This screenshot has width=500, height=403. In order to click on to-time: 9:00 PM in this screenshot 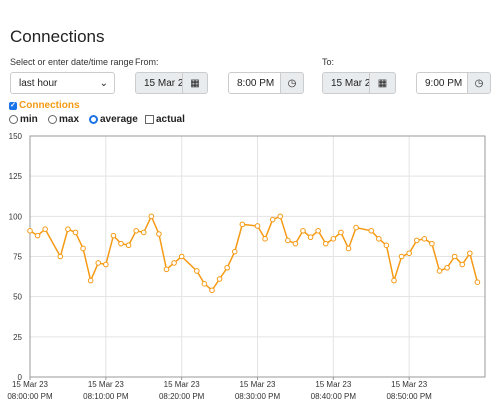, I will do `click(442, 83)`.